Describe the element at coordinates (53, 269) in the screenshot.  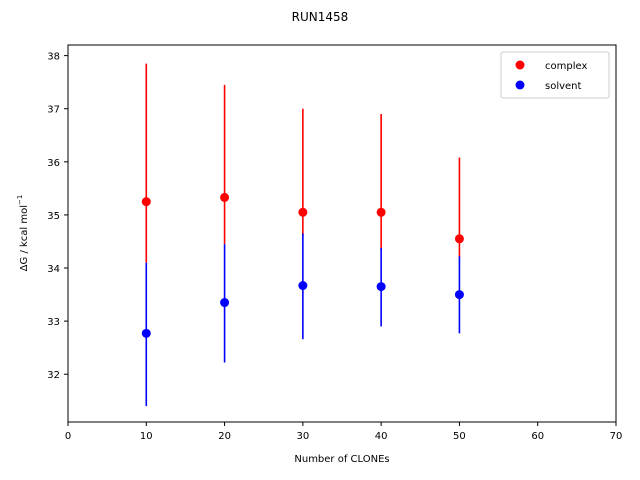
I see `y-tick-label: 34` at that location.